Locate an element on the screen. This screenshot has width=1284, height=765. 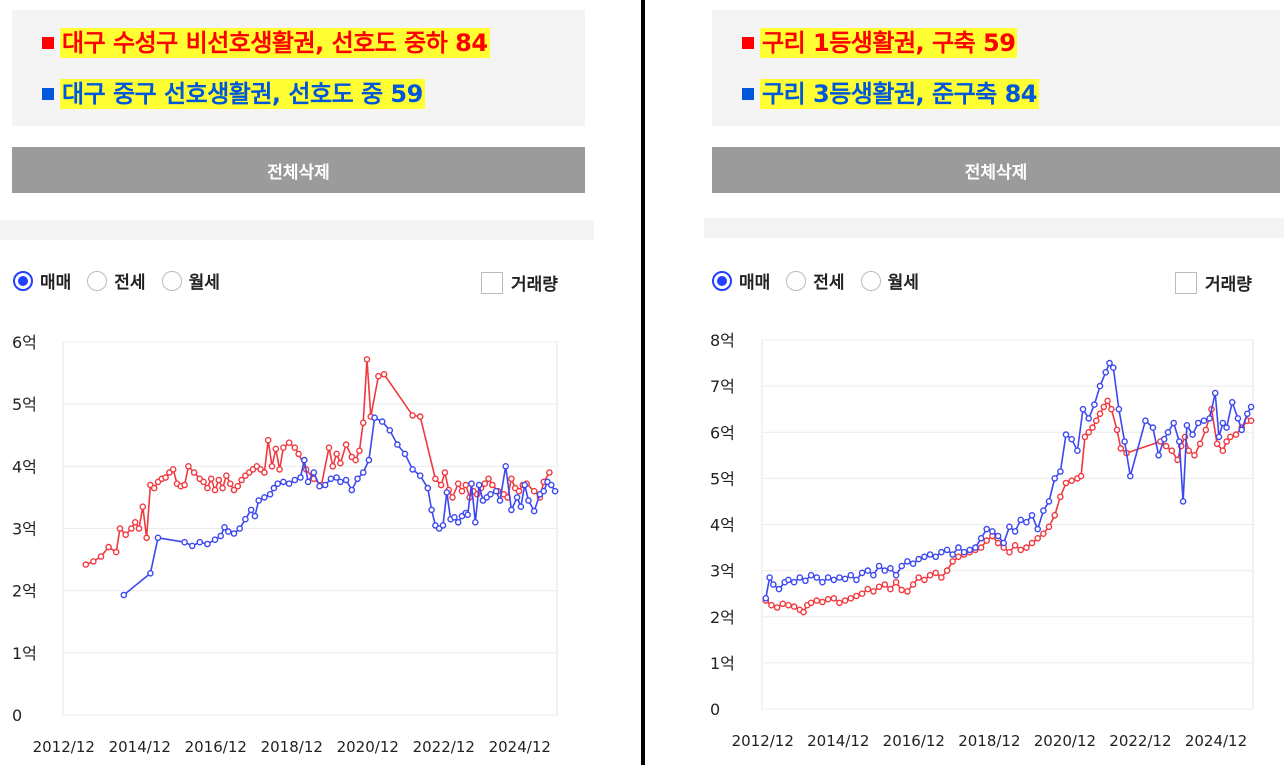
x-tick-label: 2012/12 is located at coordinates (763, 741).